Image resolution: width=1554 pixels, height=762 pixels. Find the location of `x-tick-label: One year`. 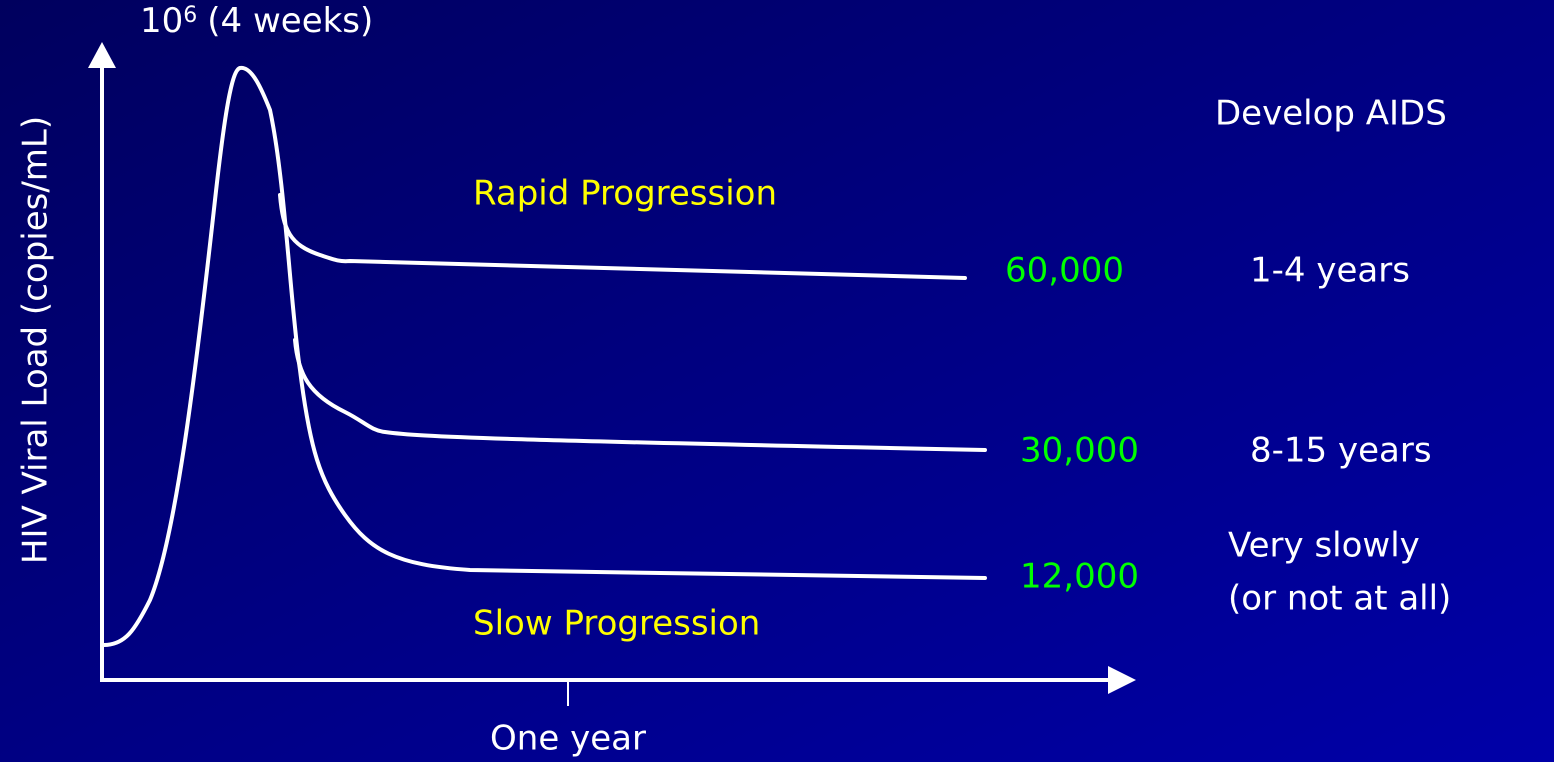

x-tick-label: One year is located at coordinates (568, 739).